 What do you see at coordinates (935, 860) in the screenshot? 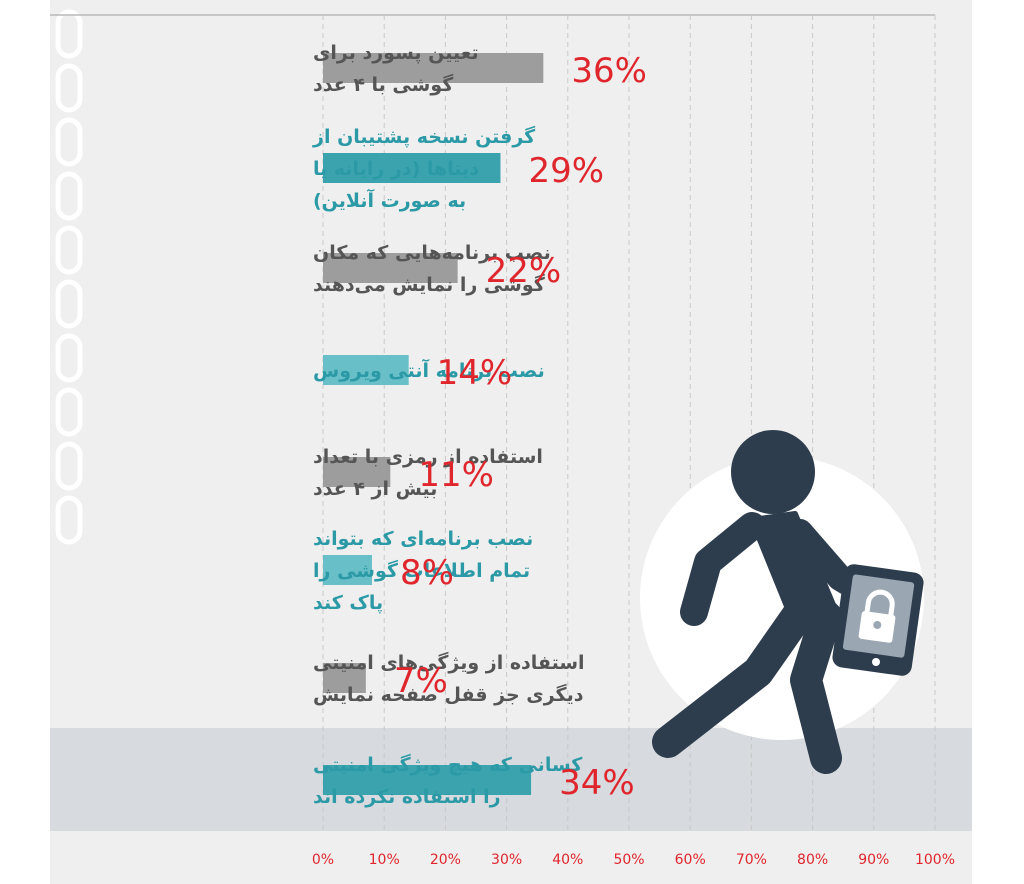
I see `x-tick-label: 100%` at bounding box center [935, 860].